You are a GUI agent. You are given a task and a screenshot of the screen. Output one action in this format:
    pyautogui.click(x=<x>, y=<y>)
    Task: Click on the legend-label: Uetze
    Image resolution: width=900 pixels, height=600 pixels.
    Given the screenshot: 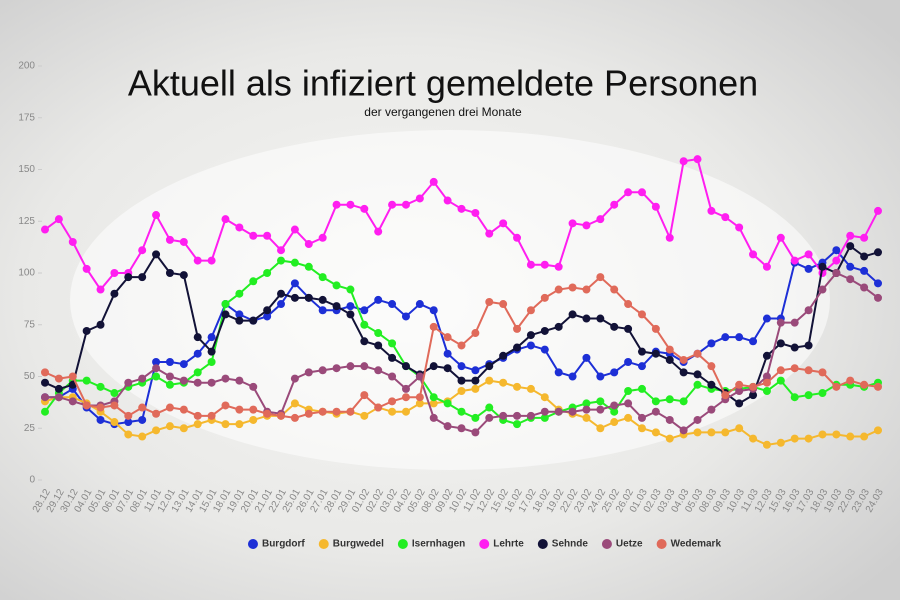 What is the action you would take?
    pyautogui.click(x=629, y=544)
    